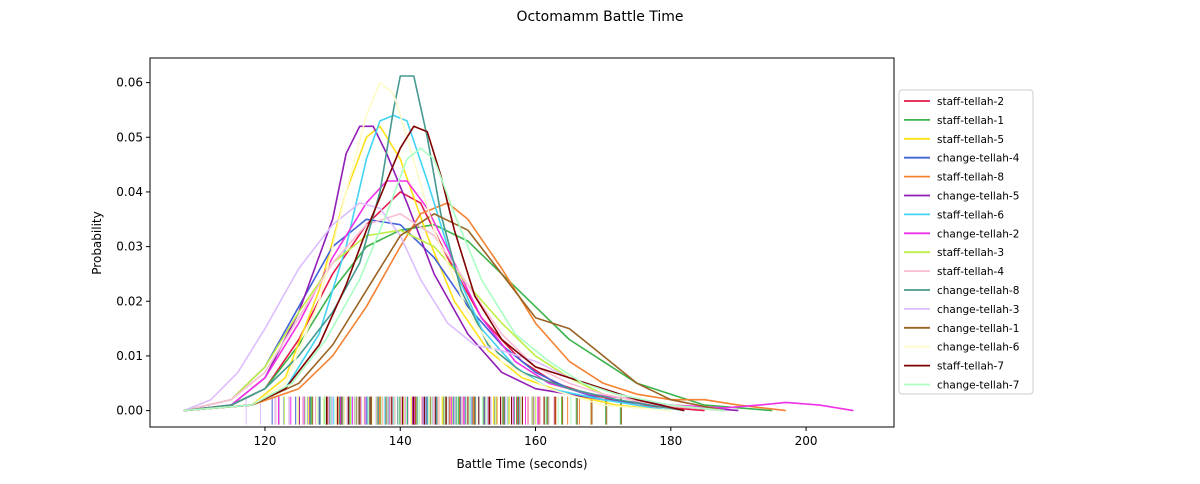 This screenshot has width=1200, height=484. I want to click on x-axis: 120 140 160 180 200, so click(536, 437).